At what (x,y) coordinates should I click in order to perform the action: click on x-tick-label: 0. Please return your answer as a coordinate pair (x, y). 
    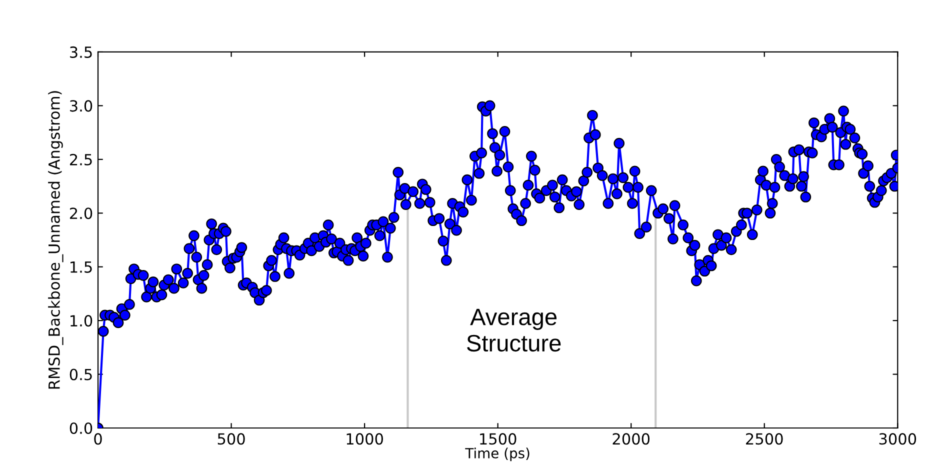
    Looking at the image, I should click on (98, 439).